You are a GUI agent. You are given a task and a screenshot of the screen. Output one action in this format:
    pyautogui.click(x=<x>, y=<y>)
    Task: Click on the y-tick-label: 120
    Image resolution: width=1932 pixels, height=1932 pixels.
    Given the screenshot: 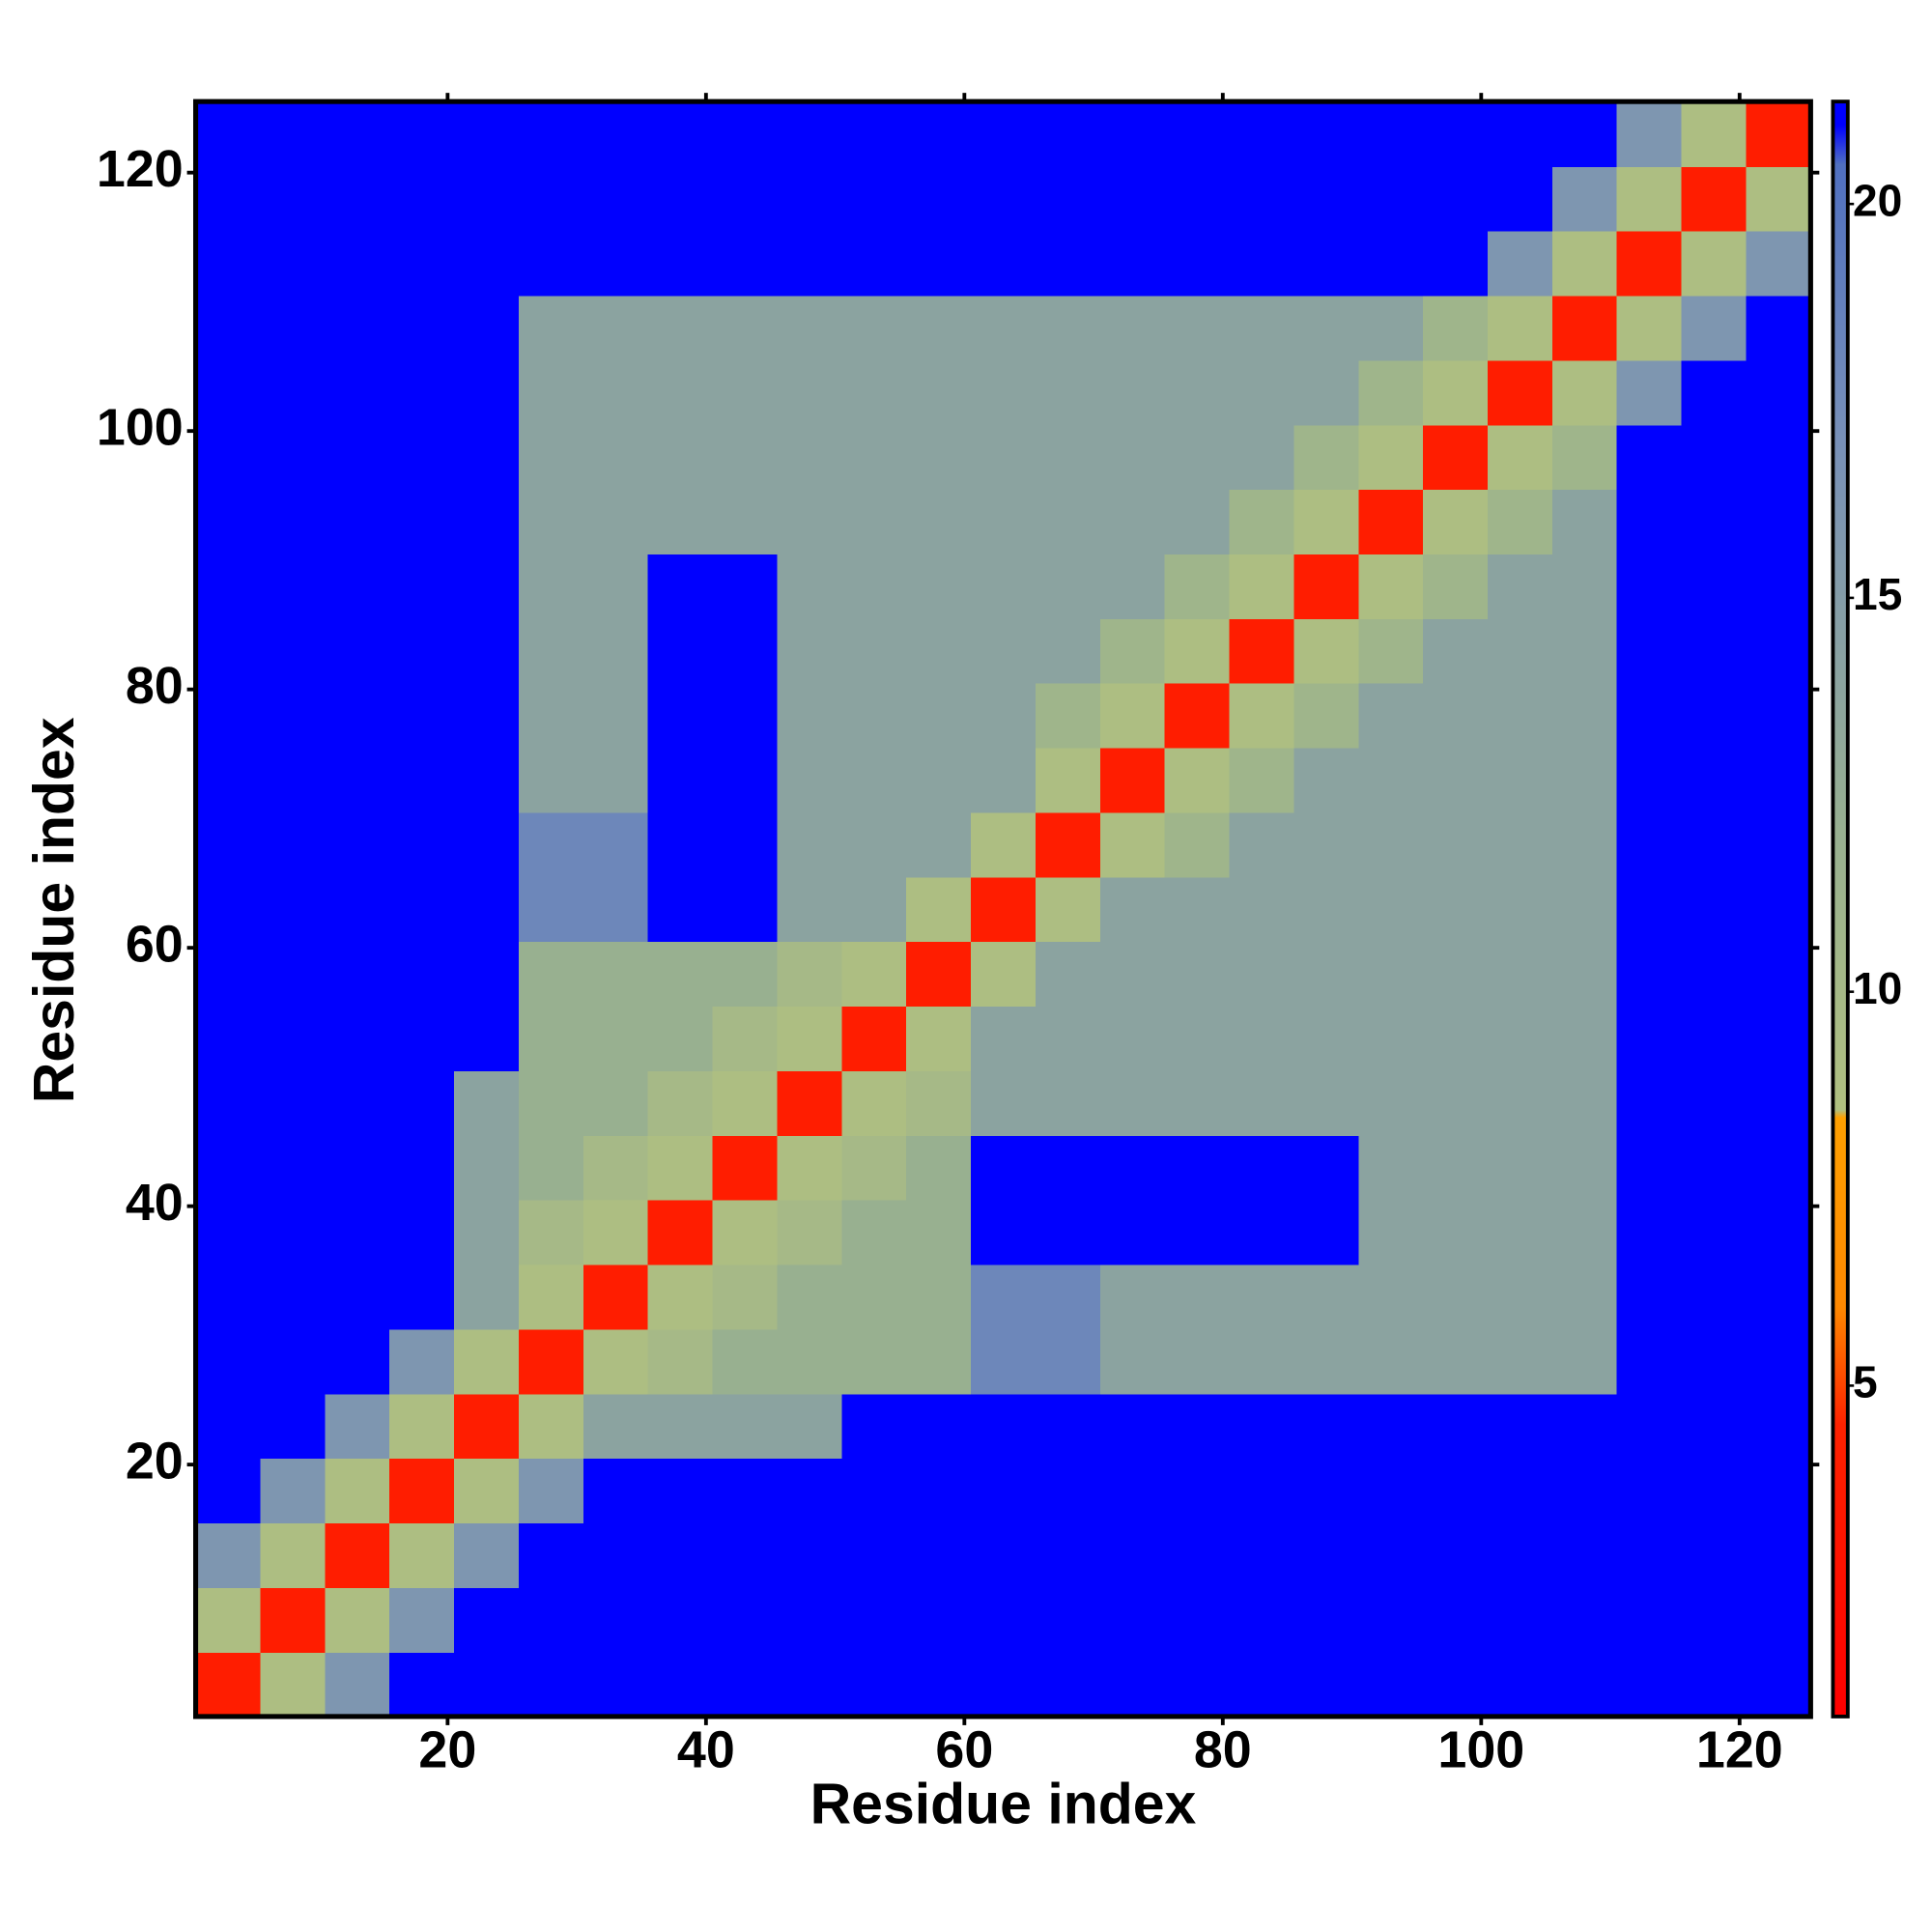 What is the action you would take?
    pyautogui.click(x=140, y=169)
    